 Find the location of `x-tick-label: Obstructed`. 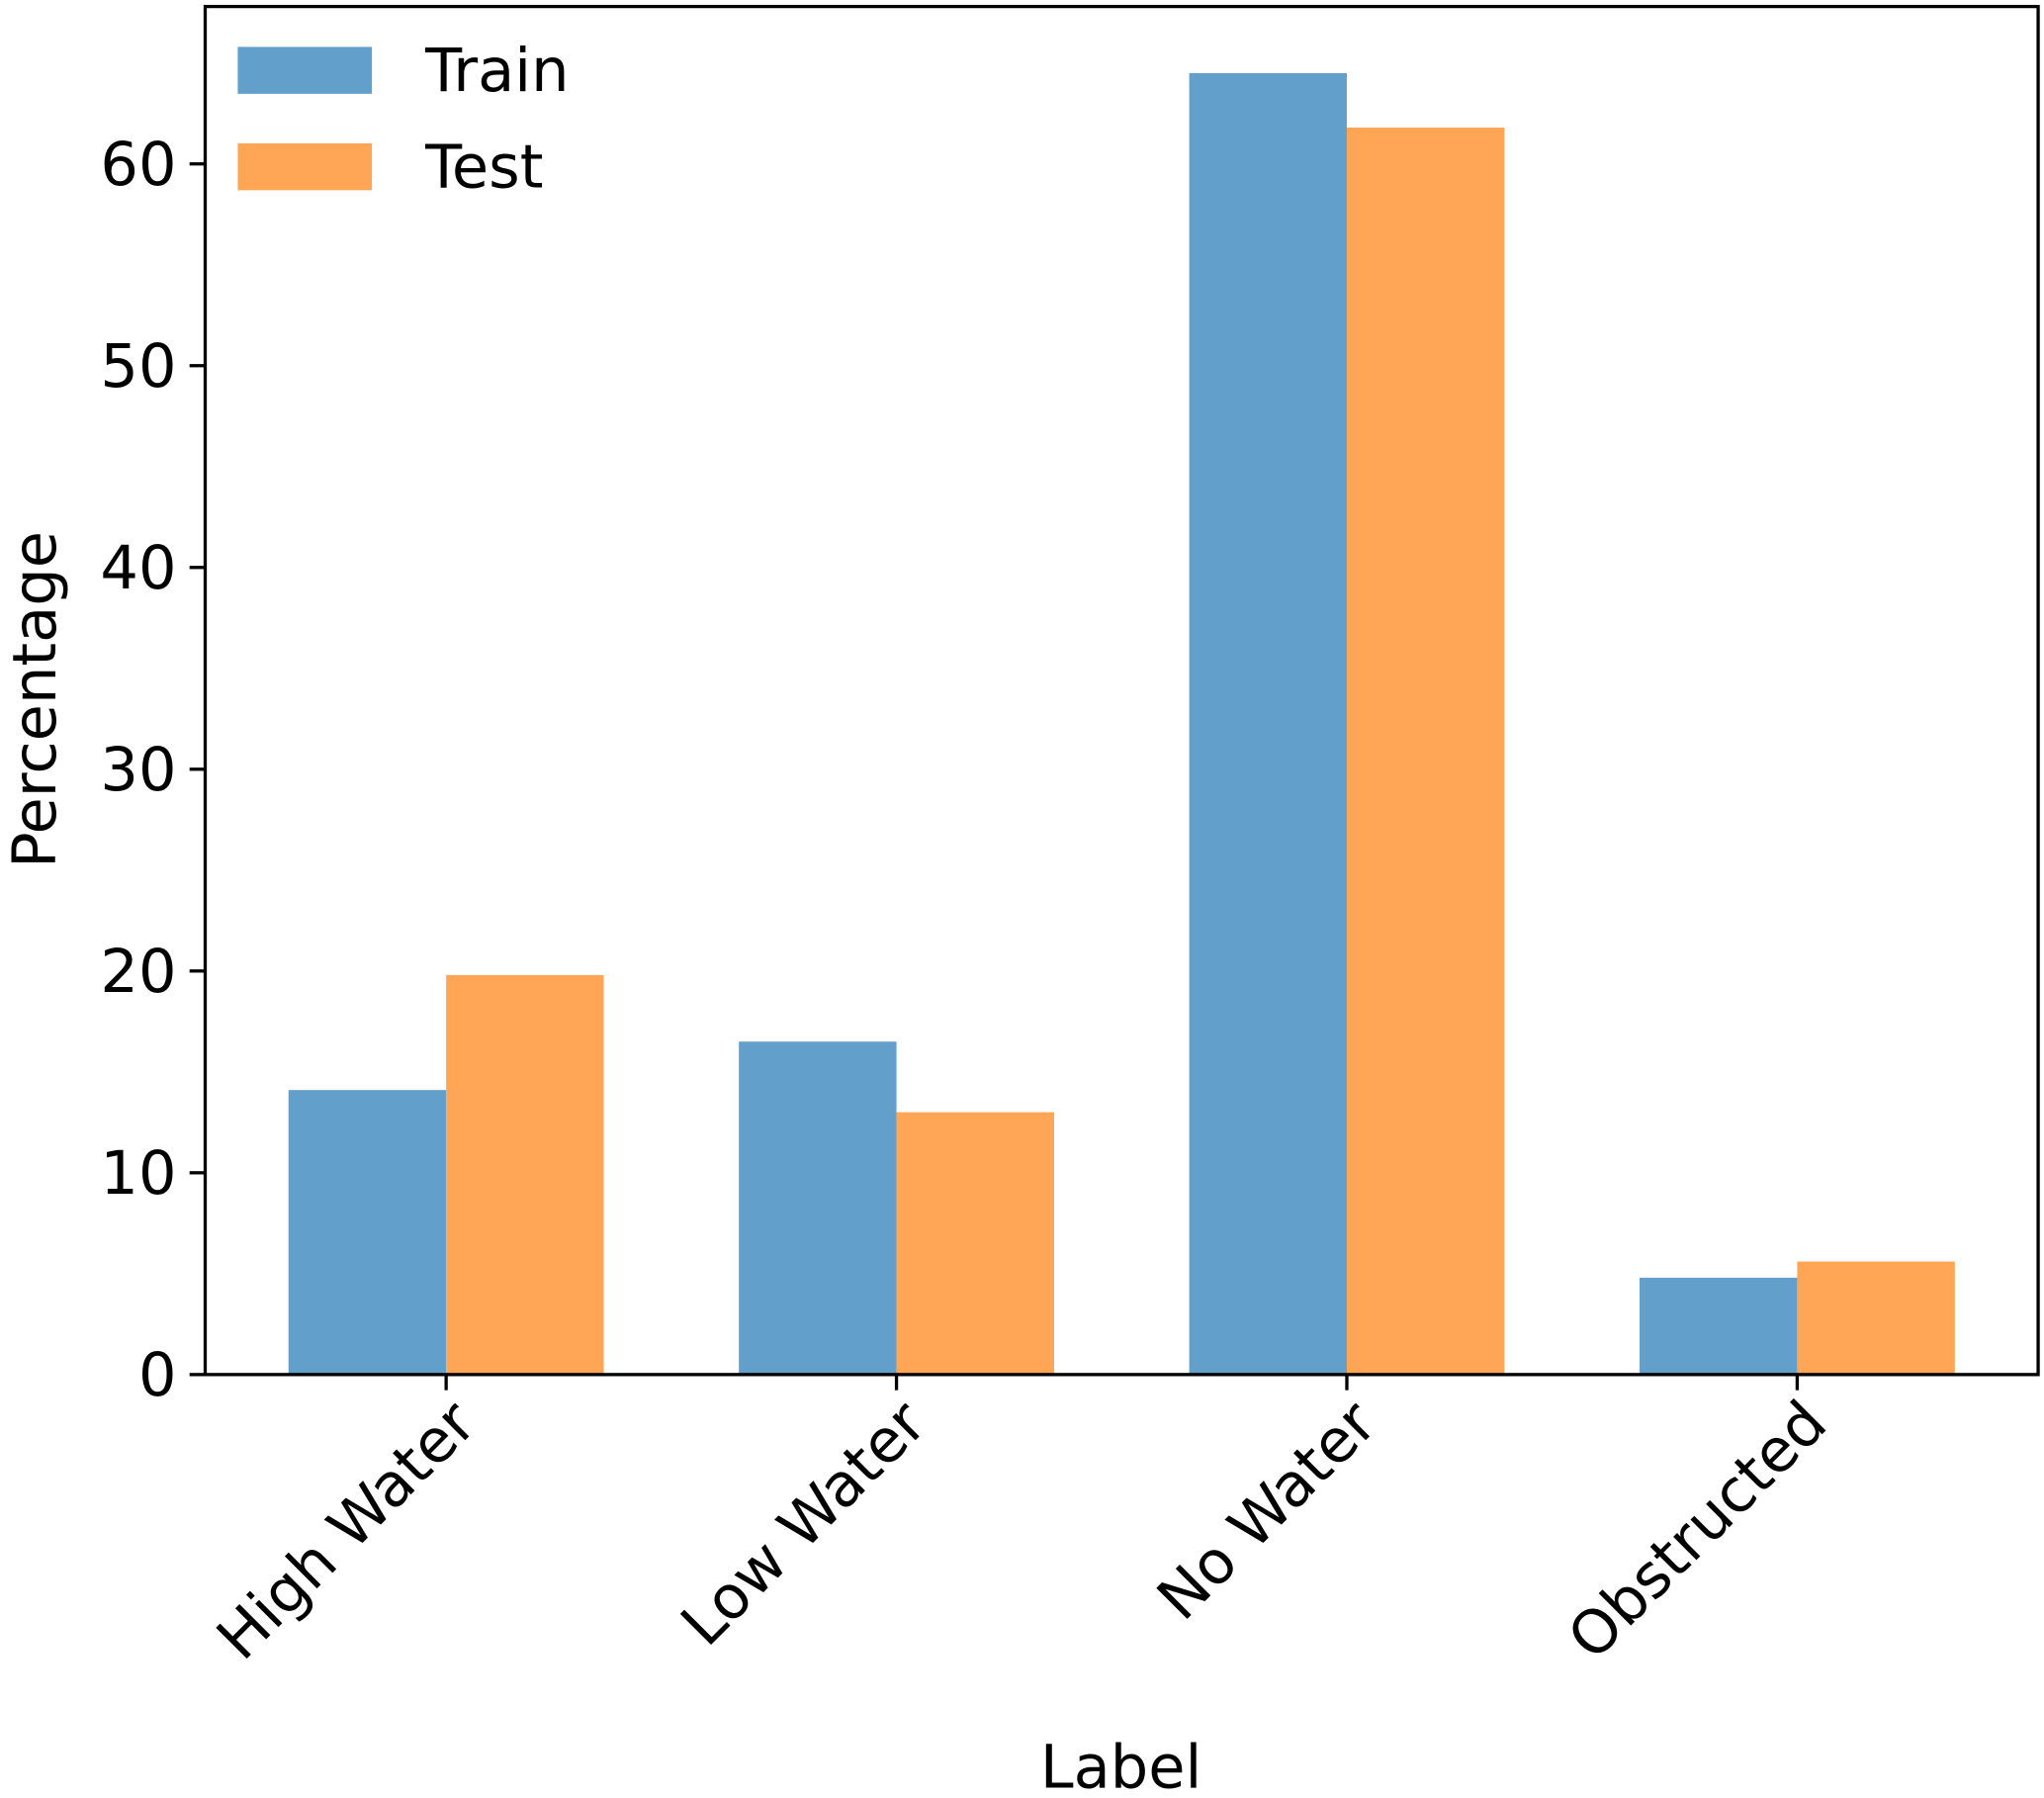

x-tick-label: Obstructed is located at coordinates (1697, 1531).